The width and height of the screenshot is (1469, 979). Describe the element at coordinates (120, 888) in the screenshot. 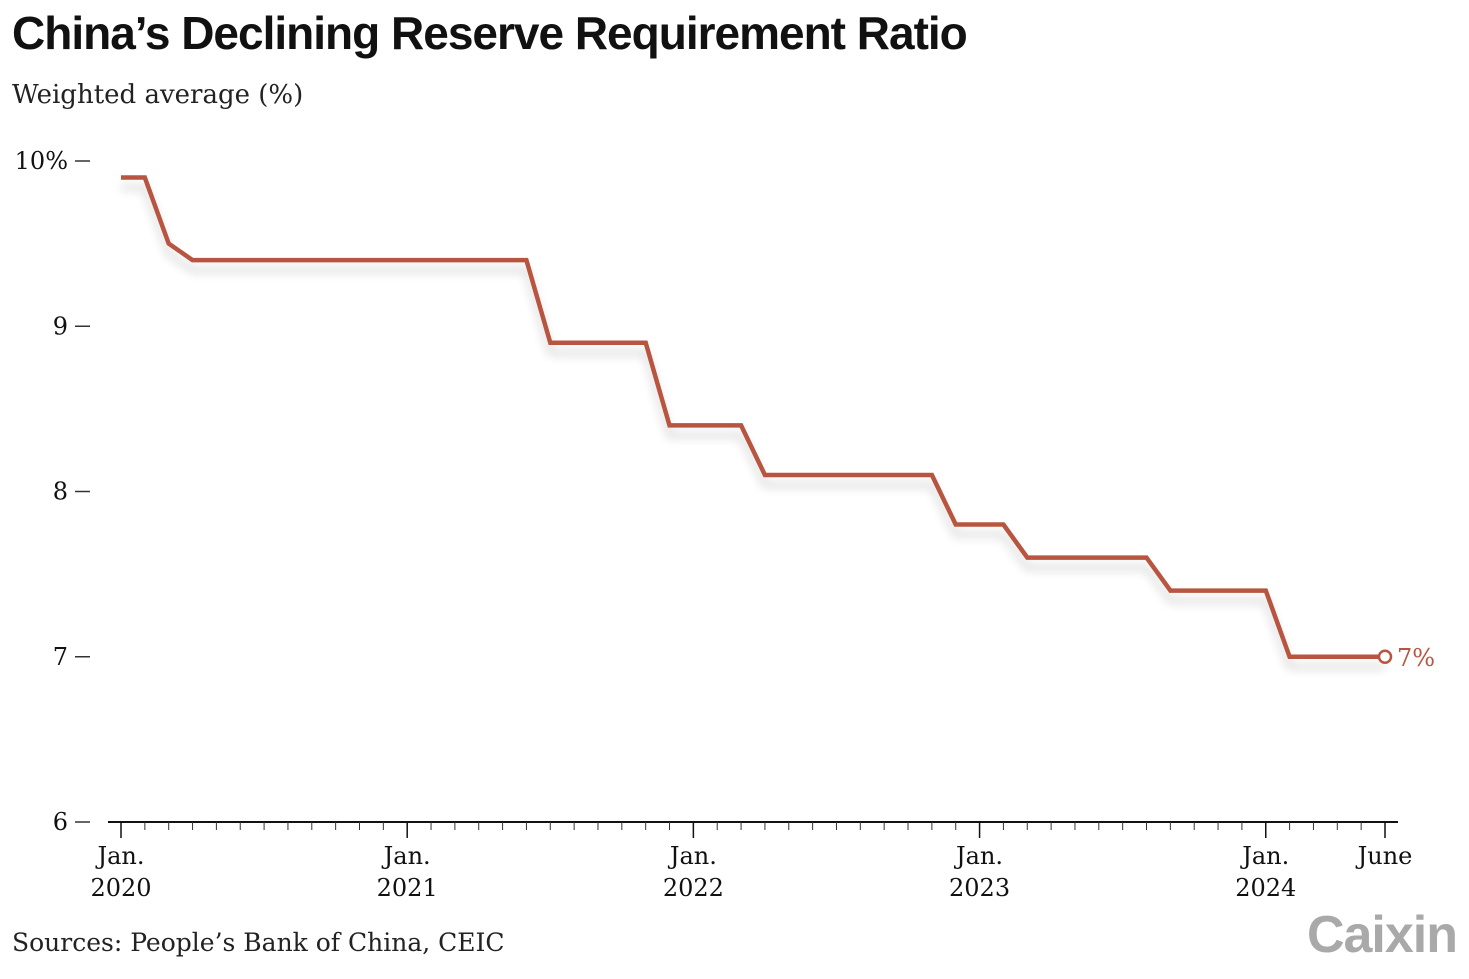

I see `x-tick-year-label: 2020` at that location.